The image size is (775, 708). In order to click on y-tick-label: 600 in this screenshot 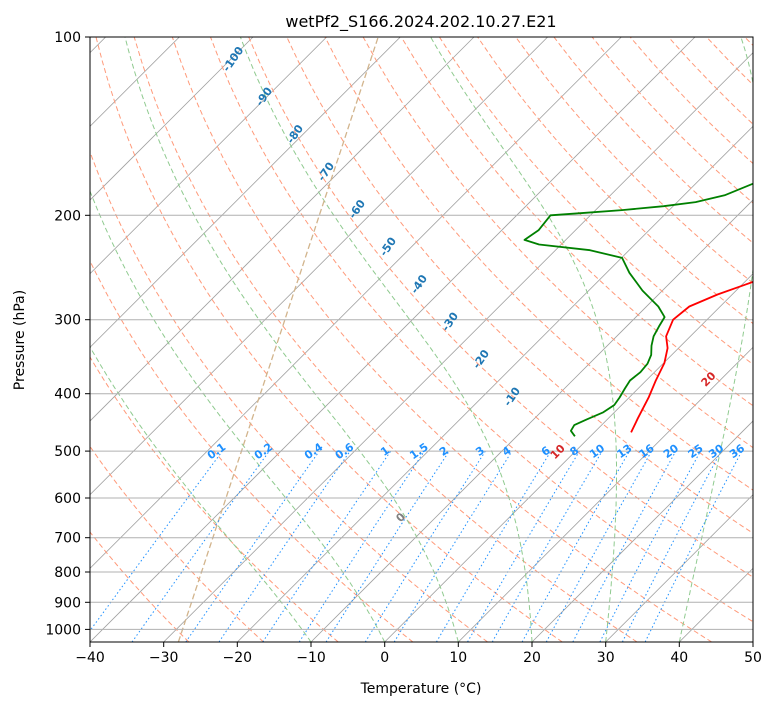, I will do `click(67, 499)`.